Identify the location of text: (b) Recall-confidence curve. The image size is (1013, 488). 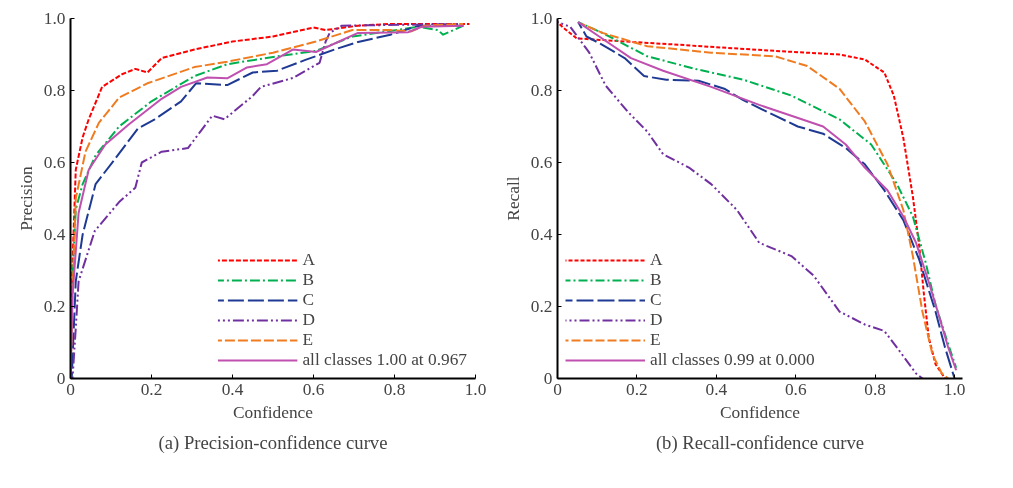
(760, 442).